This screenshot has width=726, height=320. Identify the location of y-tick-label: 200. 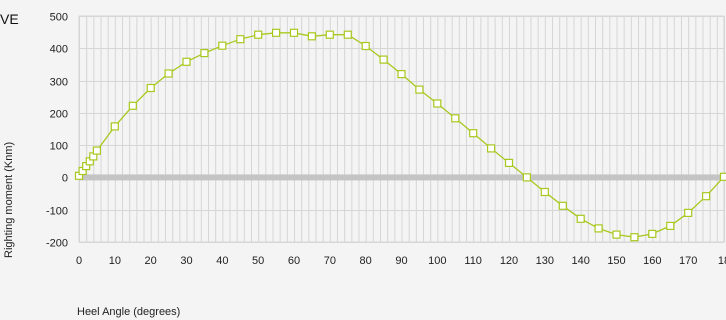
(59, 115).